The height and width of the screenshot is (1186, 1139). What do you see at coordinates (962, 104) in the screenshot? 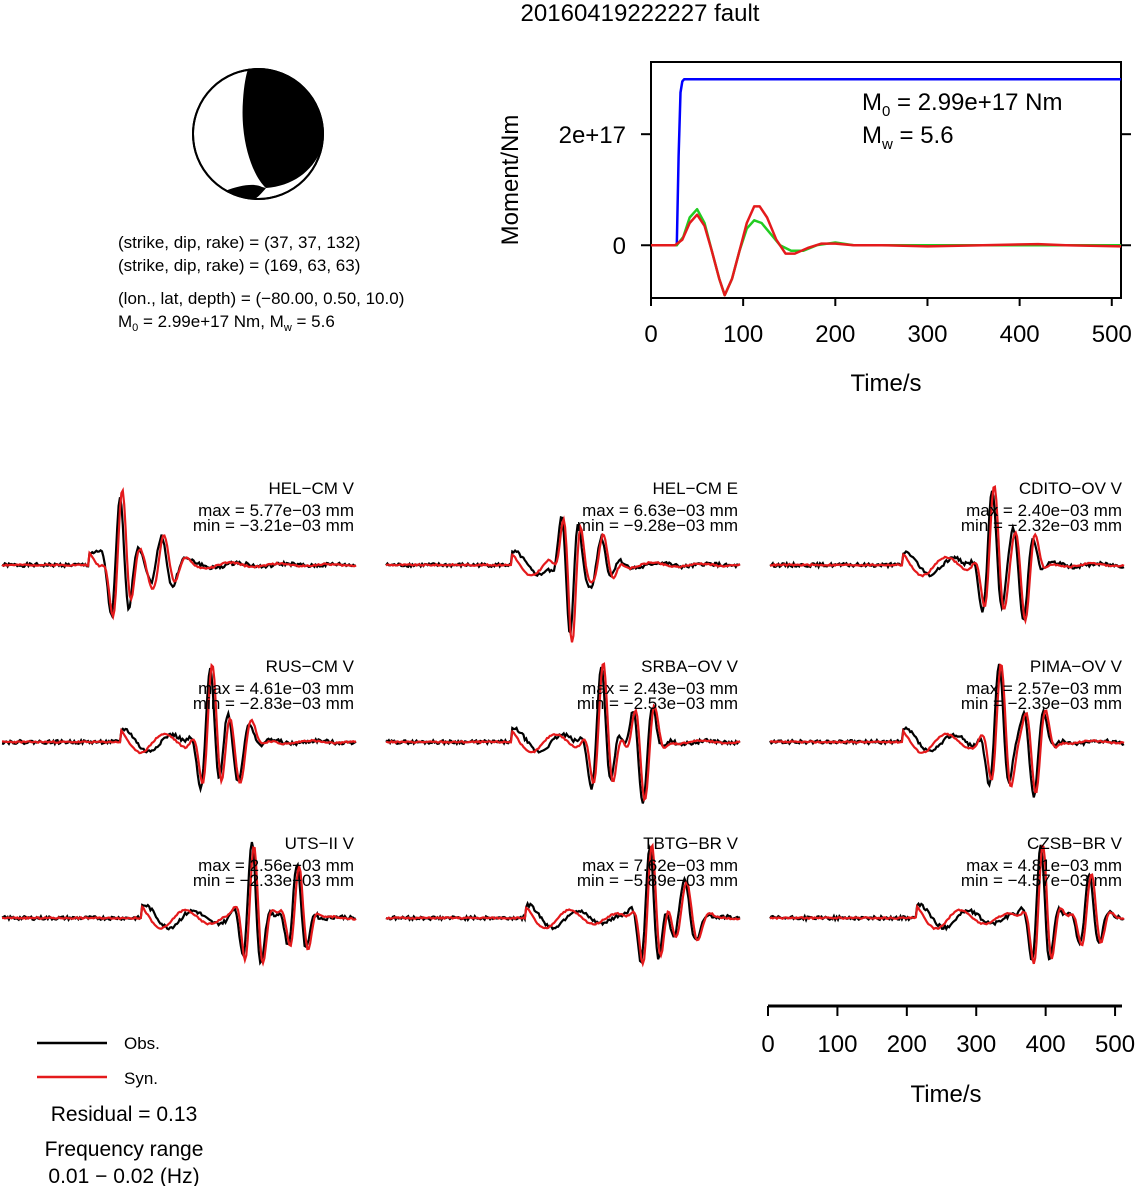
I see `moment-m0-annotation: M0 = 2.99e+17 Nm` at bounding box center [962, 104].